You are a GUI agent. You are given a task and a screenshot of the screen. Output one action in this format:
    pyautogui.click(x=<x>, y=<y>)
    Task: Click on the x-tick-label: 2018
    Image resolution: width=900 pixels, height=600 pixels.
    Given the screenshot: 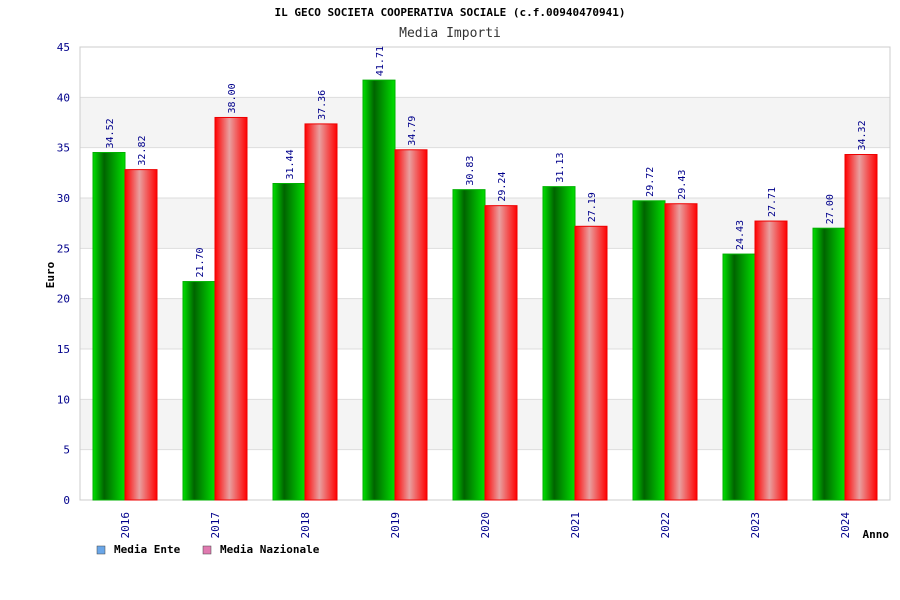 What is the action you would take?
    pyautogui.click(x=305, y=525)
    